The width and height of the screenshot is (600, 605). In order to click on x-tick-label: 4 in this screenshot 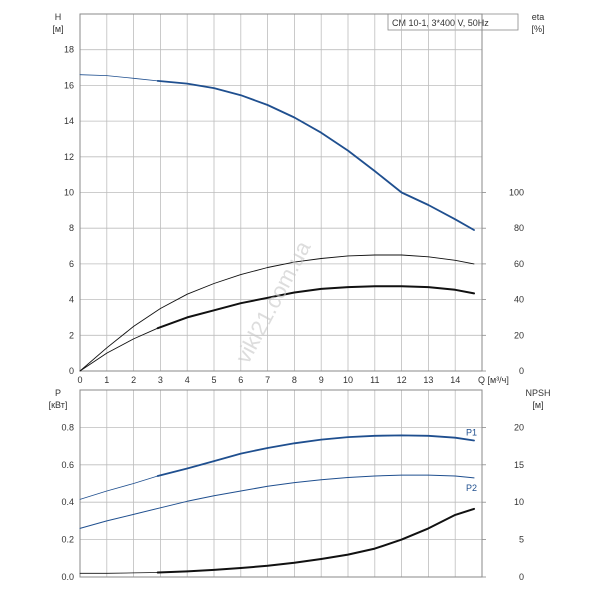, I will do `click(187, 380)`.